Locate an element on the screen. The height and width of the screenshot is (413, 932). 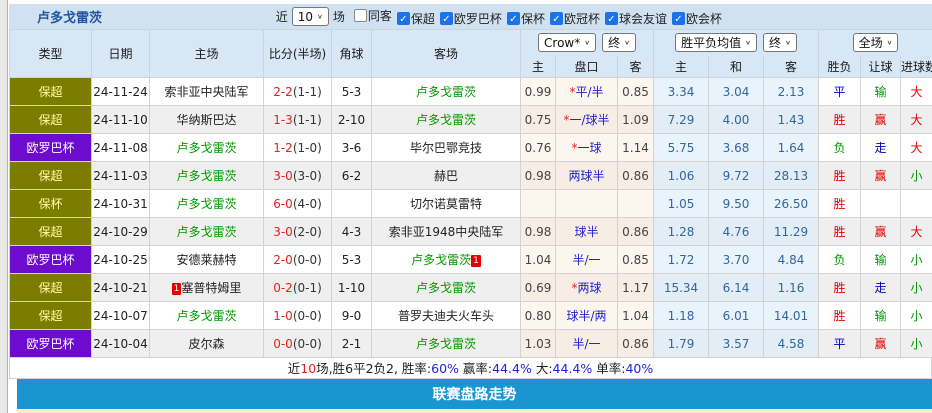
corner-cell: 9-0 is located at coordinates (351, 315).